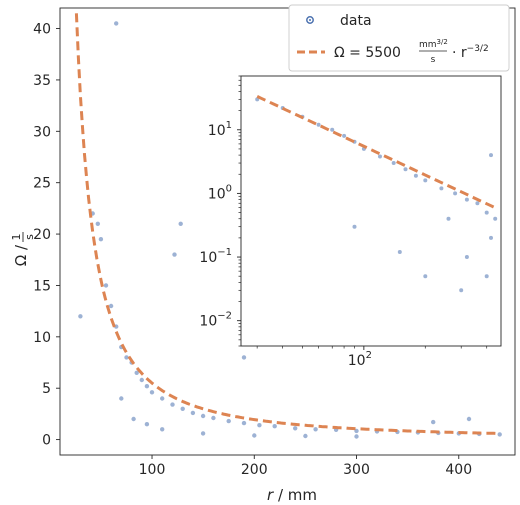 The height and width of the screenshot is (505, 520). Describe the element at coordinates (215, 320) in the screenshot. I see `inset-y-tick-label-0.01: 10⁻²` at that location.